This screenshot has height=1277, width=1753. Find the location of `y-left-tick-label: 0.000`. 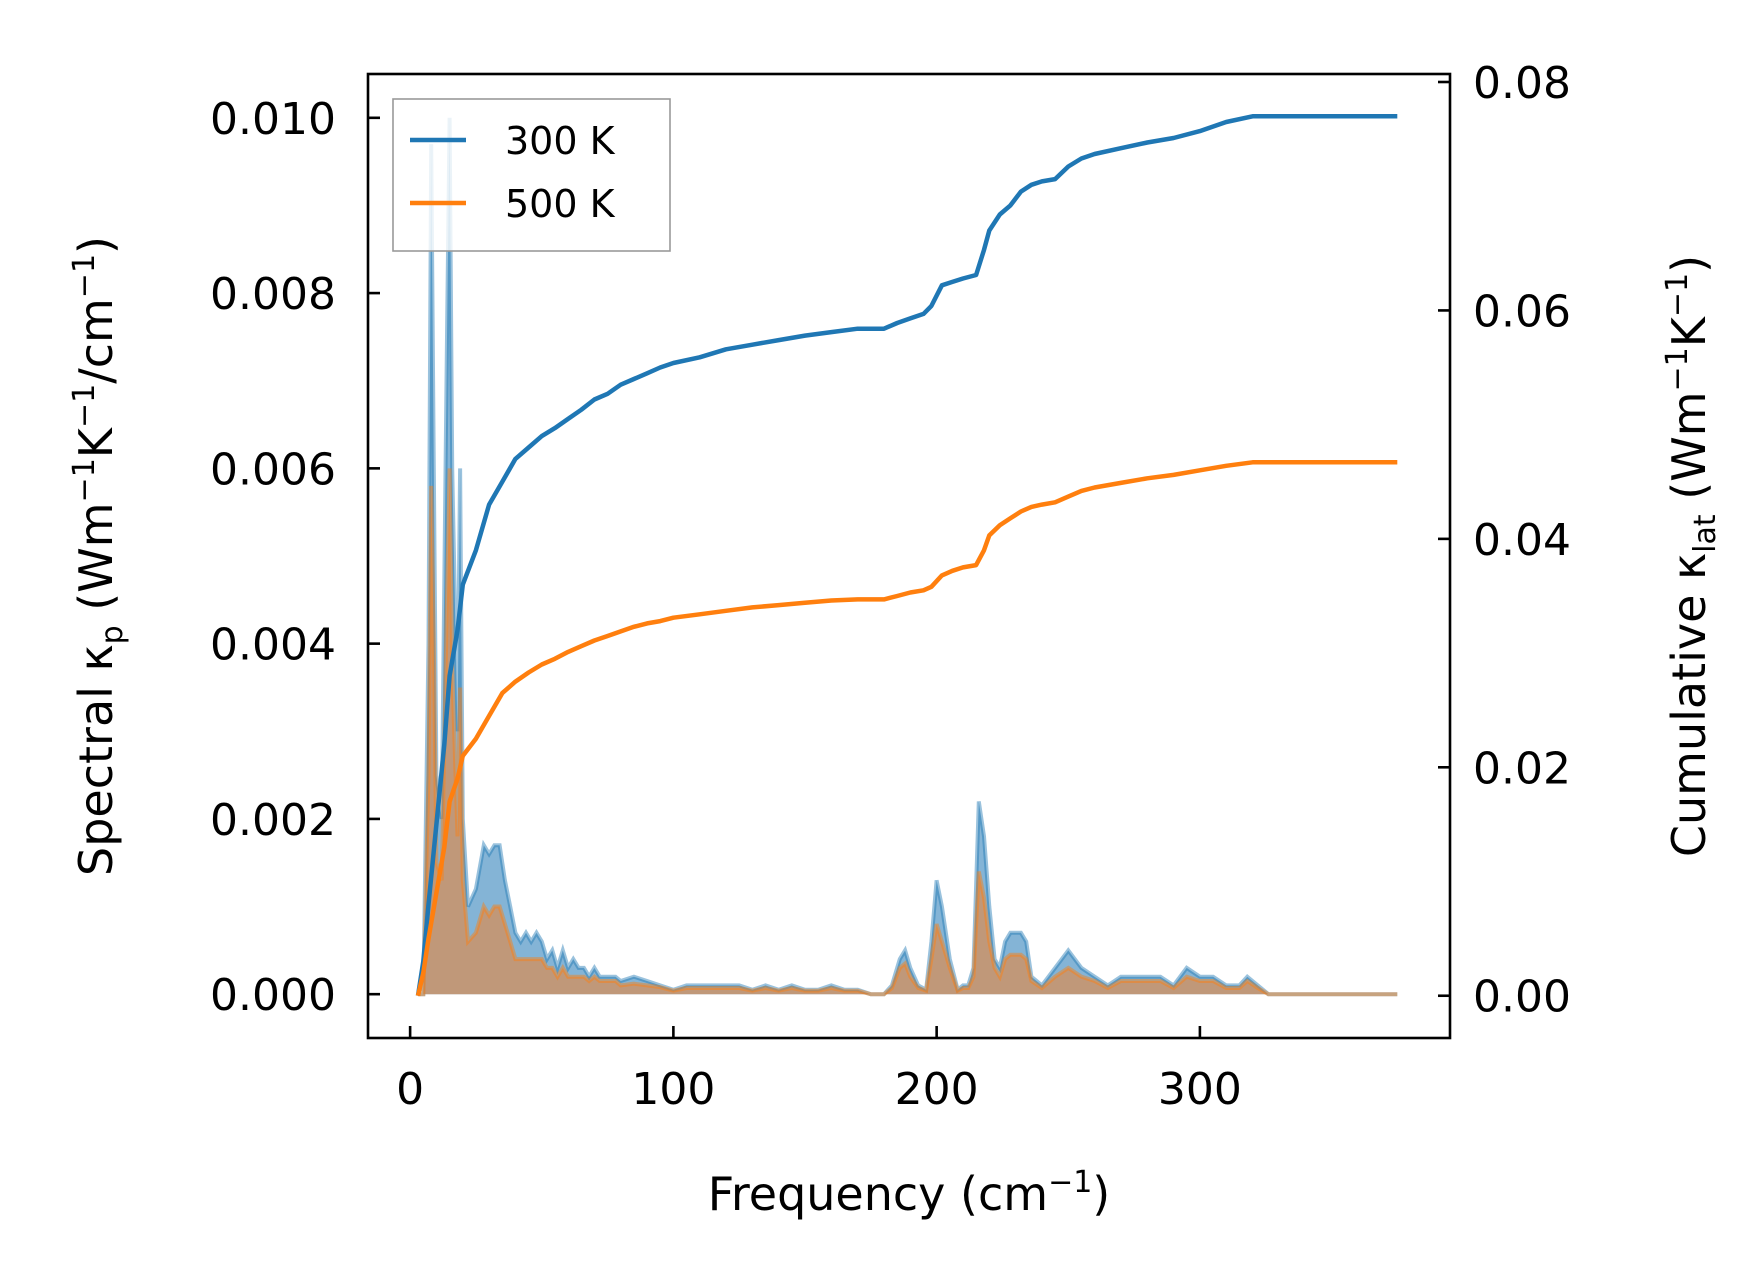

y-left-tick-label: 0.000 is located at coordinates (273, 995).